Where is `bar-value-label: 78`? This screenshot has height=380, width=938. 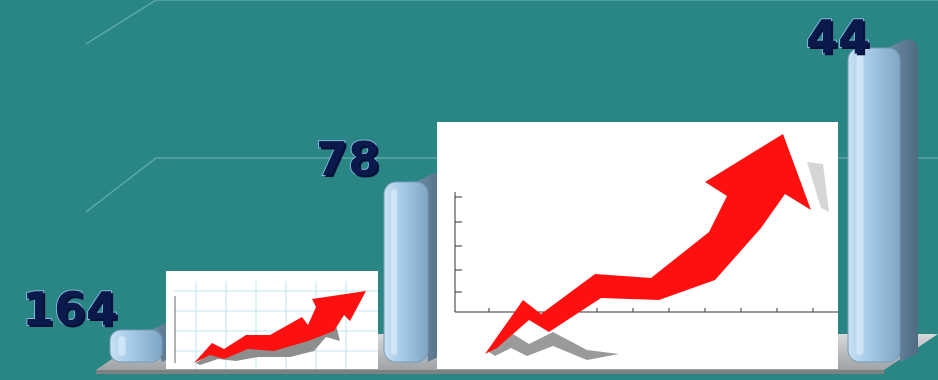 bar-value-label: 78 is located at coordinates (348, 159).